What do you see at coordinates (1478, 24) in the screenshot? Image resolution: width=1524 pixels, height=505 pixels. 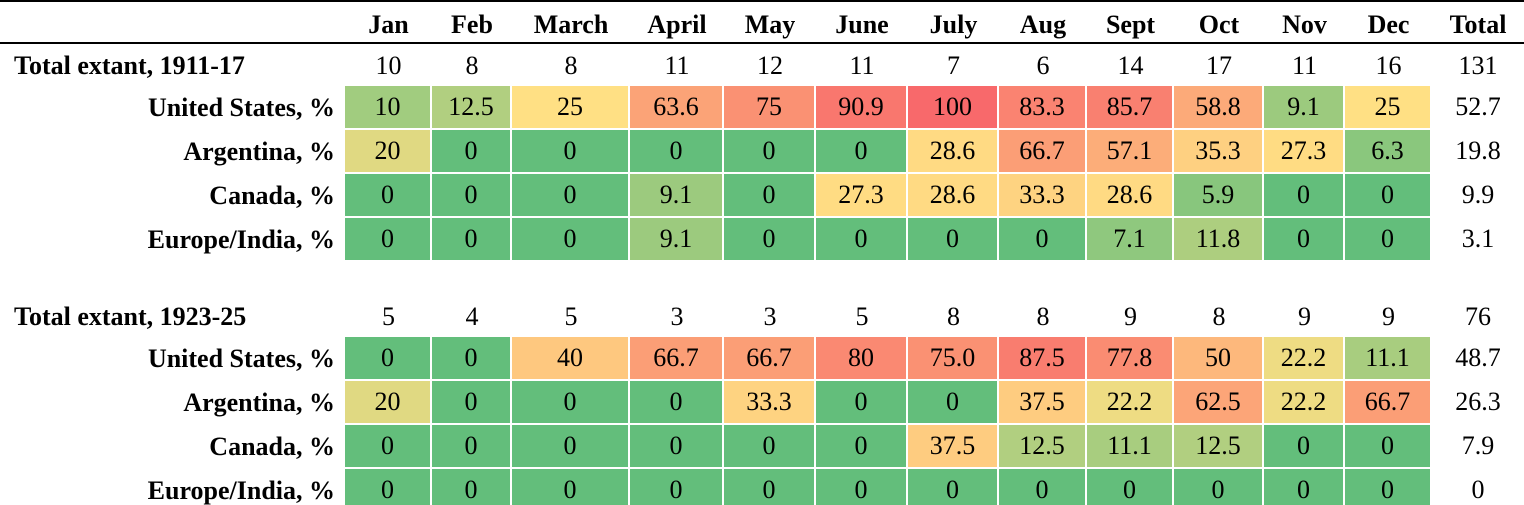 I see `column-header: Total` at bounding box center [1478, 24].